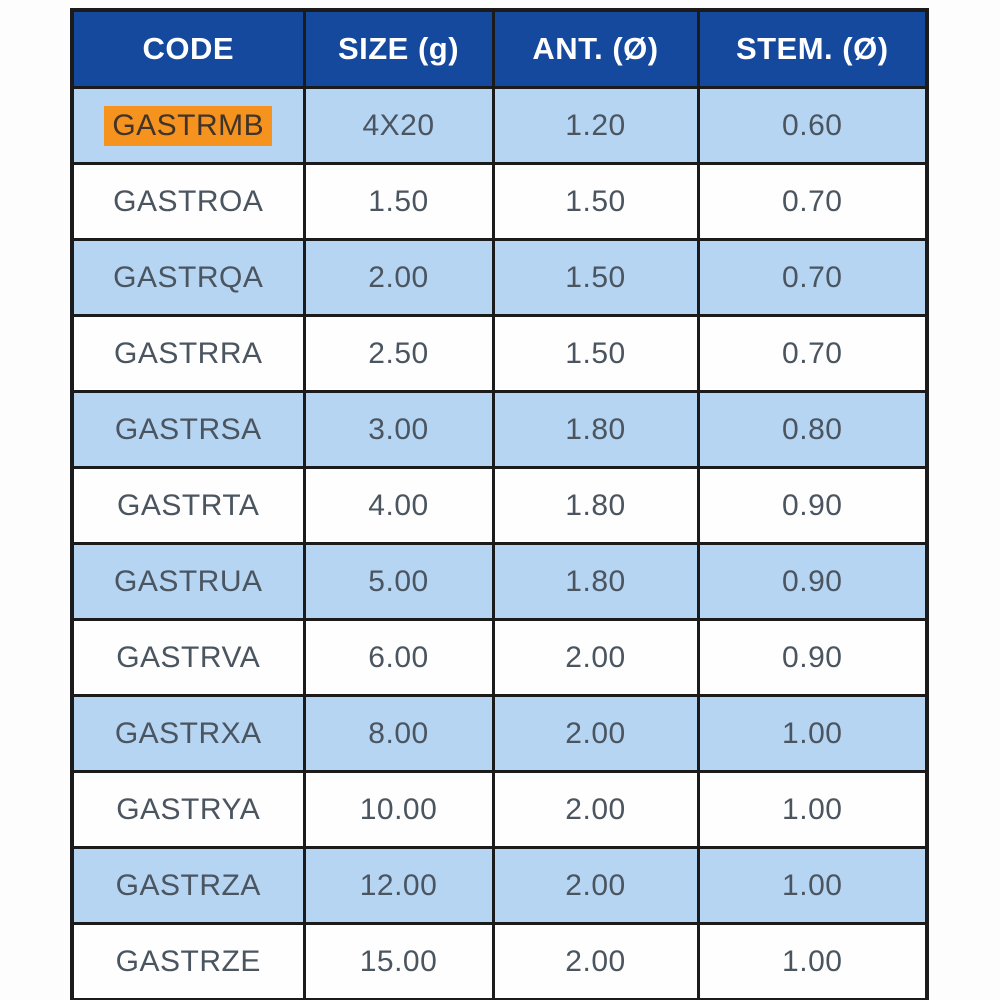 The height and width of the screenshot is (1000, 1000). Describe the element at coordinates (398, 581) in the screenshot. I see `size-cell: 5.00` at that location.